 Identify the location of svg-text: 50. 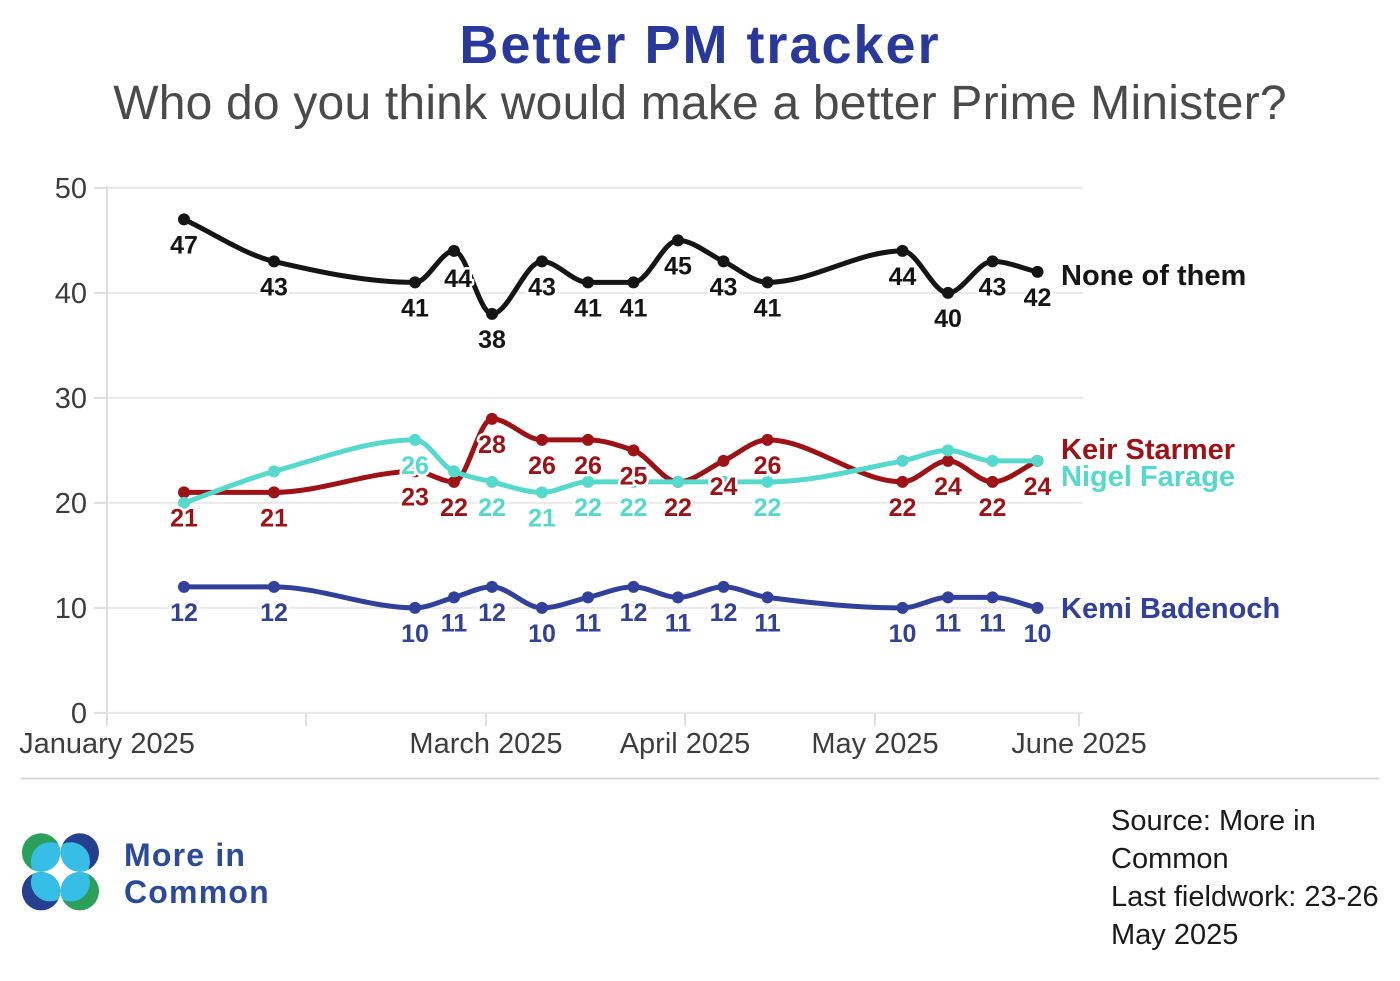
(71, 189).